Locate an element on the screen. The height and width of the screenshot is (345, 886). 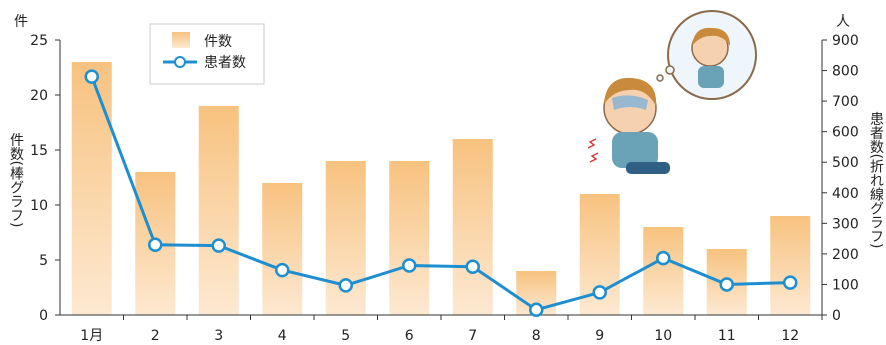
left-tick-label: 25 is located at coordinates (39, 41).